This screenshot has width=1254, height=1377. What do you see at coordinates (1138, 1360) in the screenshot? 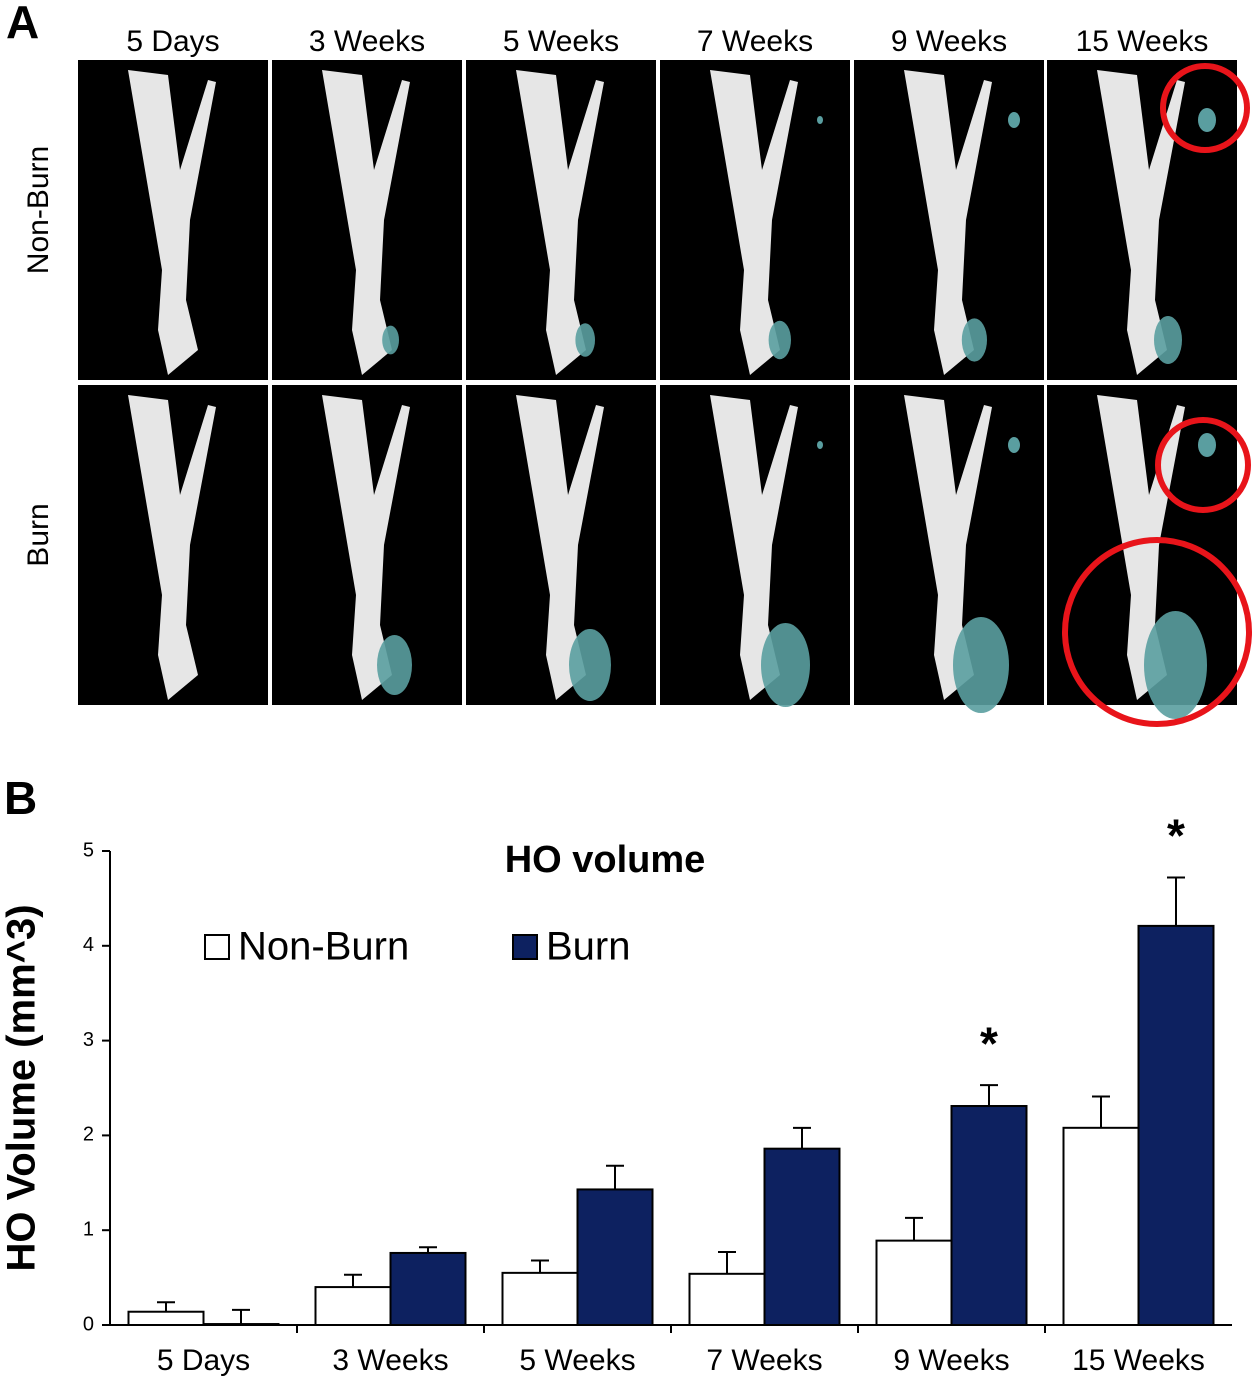
I see `x-tick-label: 15 Weeks` at bounding box center [1138, 1360].